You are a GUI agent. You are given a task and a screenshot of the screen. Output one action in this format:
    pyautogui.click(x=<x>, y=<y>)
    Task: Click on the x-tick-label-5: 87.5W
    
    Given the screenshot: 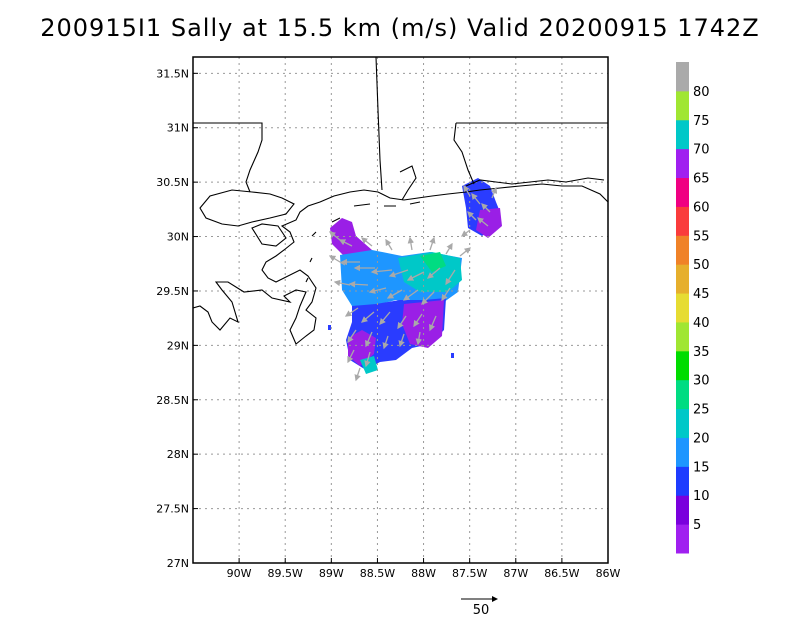 What is the action you would take?
    pyautogui.click(x=469, y=573)
    